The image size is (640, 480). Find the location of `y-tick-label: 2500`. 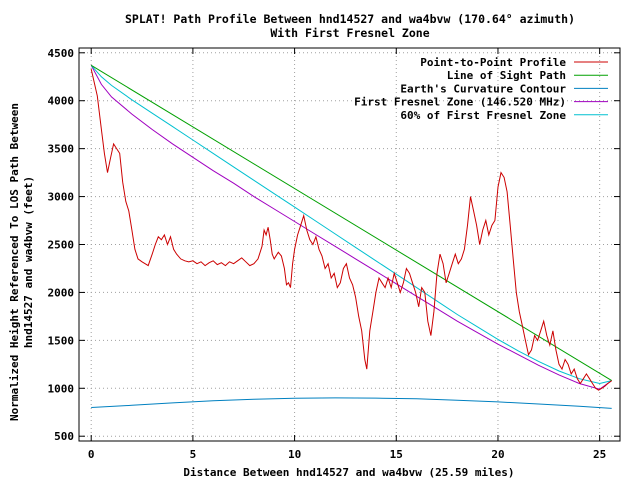

y-tick-label: 2500 is located at coordinates (61, 245).